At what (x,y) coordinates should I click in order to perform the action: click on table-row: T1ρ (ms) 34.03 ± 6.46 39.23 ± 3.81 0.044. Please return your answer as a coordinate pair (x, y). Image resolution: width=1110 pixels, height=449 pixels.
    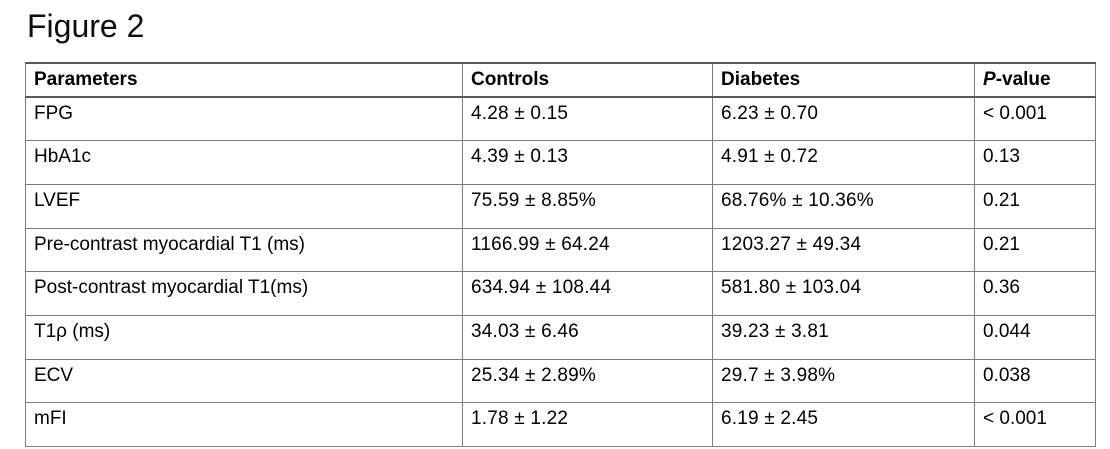
    Looking at the image, I should click on (560, 337).